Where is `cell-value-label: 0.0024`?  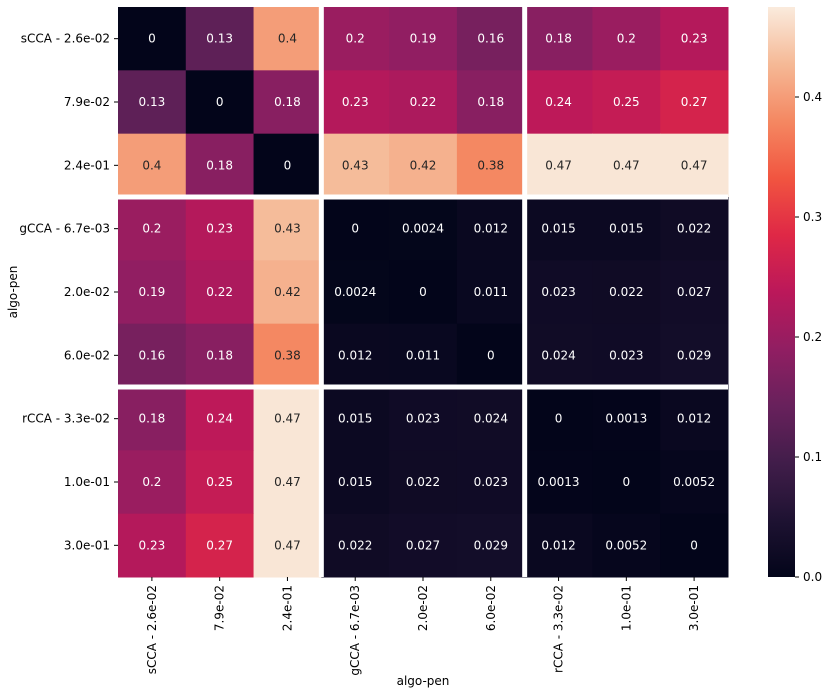 cell-value-label: 0.0024 is located at coordinates (355, 292).